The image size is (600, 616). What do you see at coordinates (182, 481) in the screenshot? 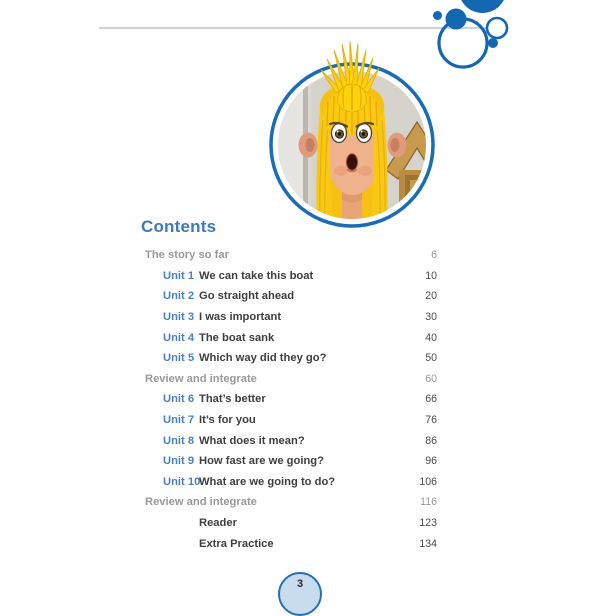
I see `unit-label: Unit 10` at bounding box center [182, 481].